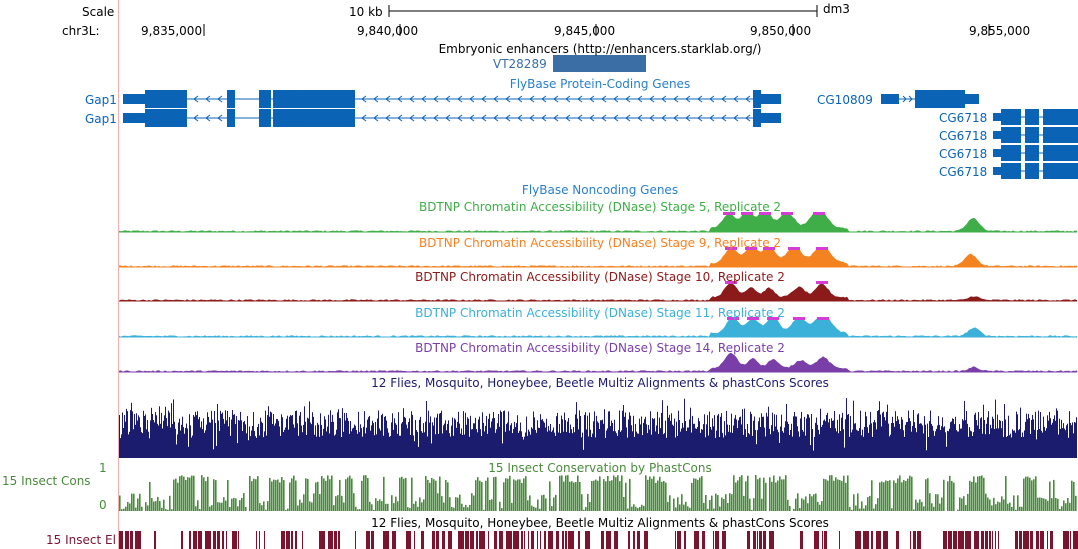 The image size is (1078, 549). What do you see at coordinates (388, 99) in the screenshot?
I see `gene-strand-chevron` at bounding box center [388, 99].